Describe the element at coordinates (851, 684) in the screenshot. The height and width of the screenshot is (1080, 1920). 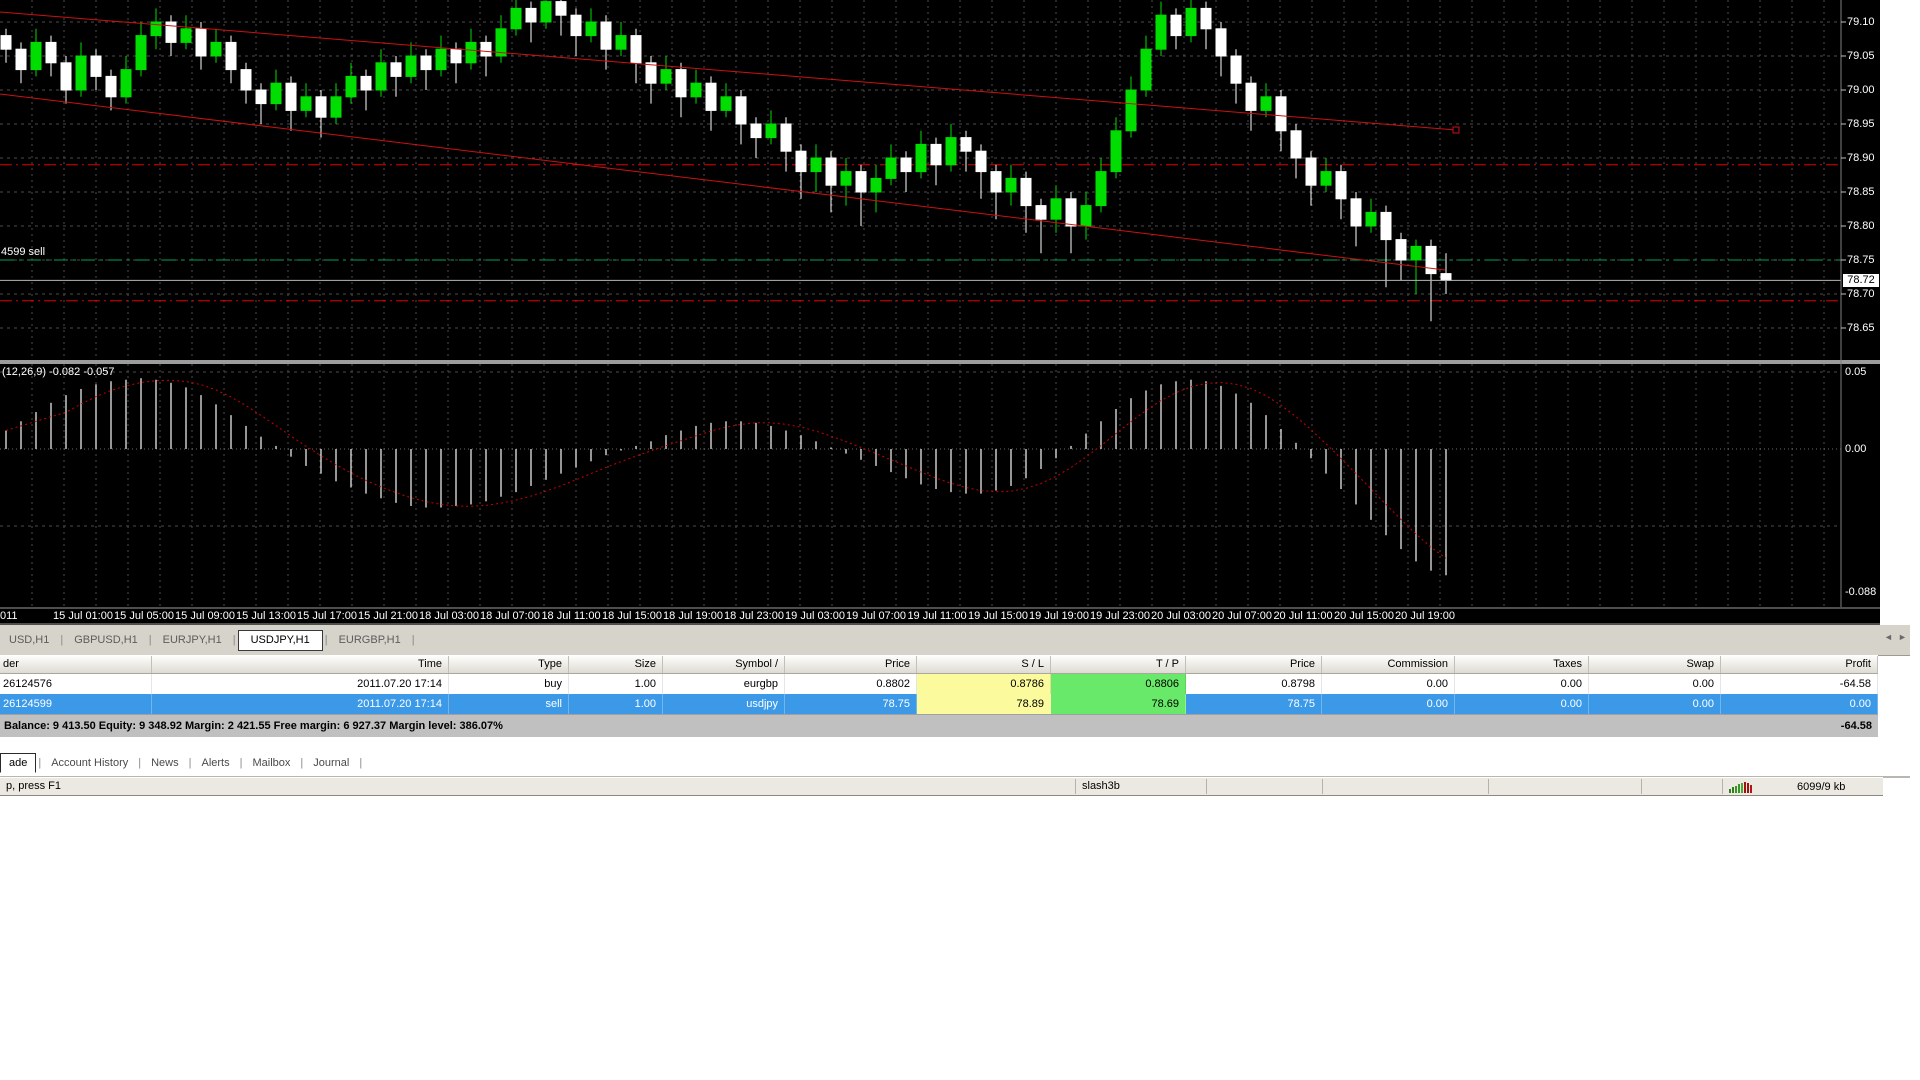
I see `order-cell: 0.8802` at that location.